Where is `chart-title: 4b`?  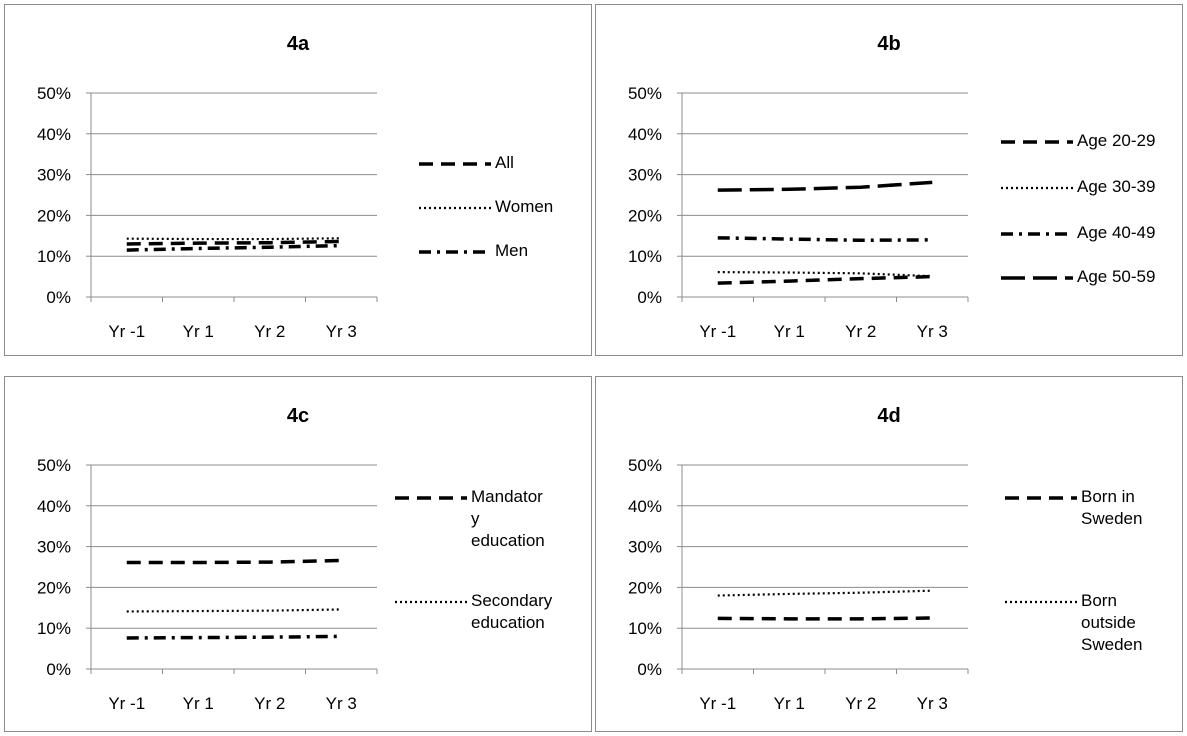
chart-title: 4b is located at coordinates (889, 44).